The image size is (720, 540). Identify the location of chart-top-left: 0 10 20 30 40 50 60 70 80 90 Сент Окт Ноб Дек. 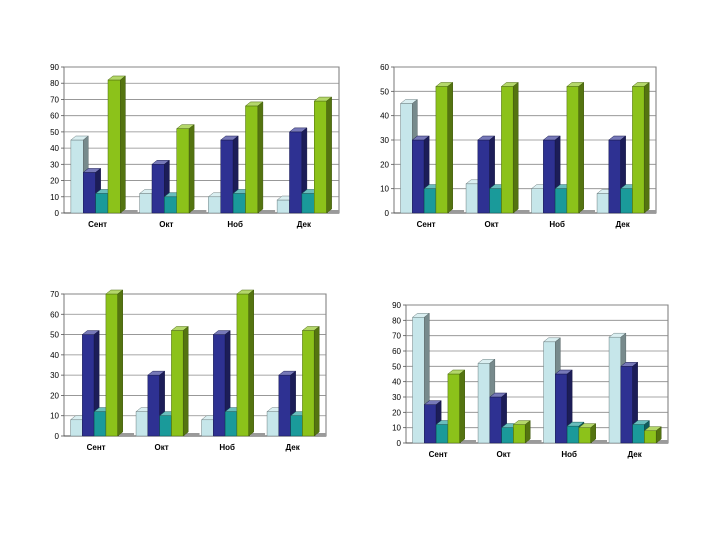
(195, 146).